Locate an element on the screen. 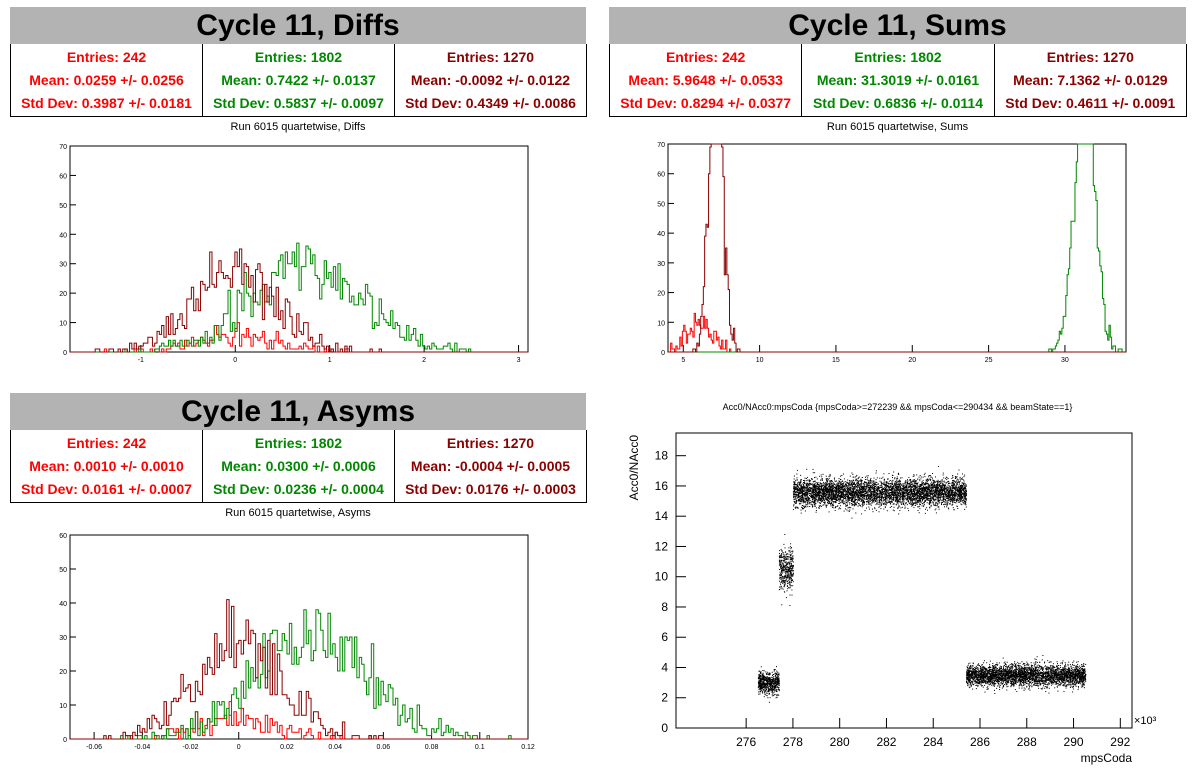 This screenshot has width=1196, height=772. x-tick-label: 0.08 is located at coordinates (432, 747).